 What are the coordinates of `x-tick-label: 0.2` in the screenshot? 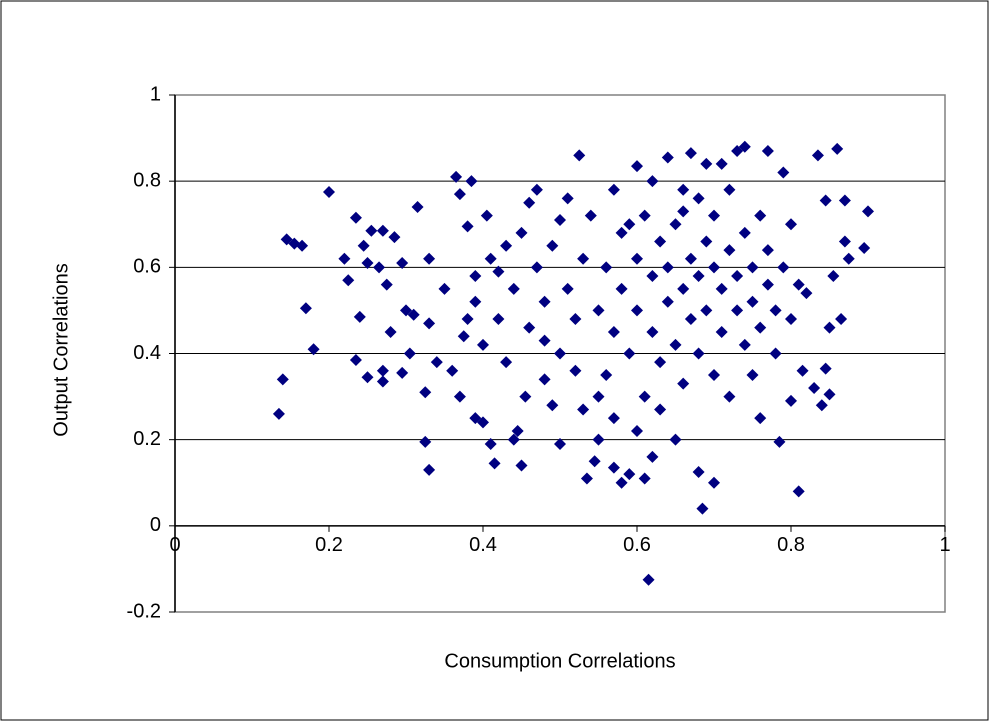 It's located at (329, 545).